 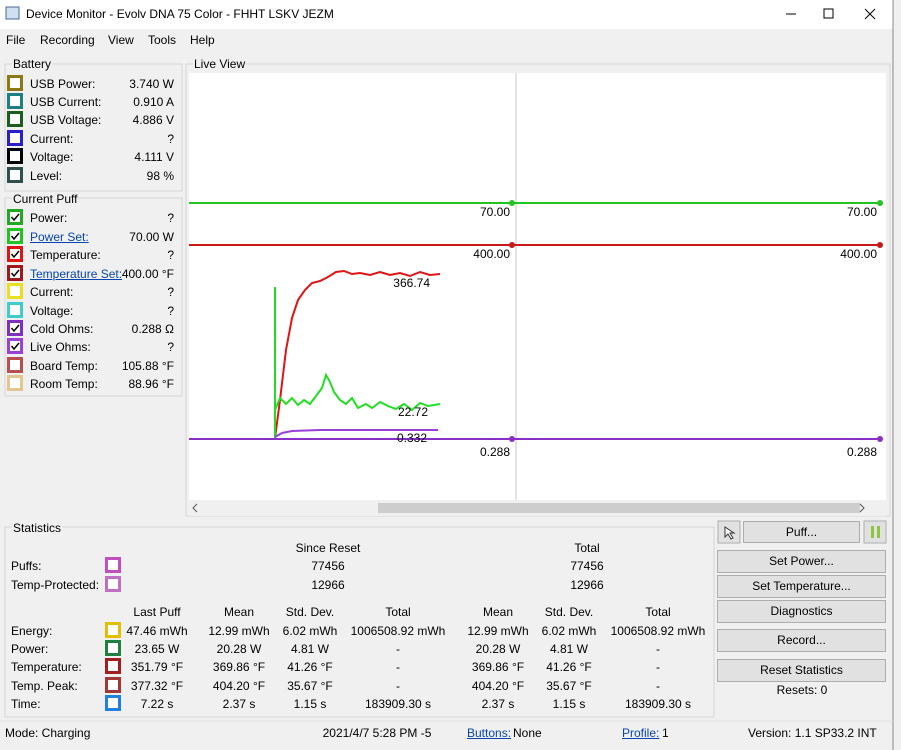 What do you see at coordinates (147, 274) in the screenshot?
I see `row-value: 400.00 °F` at bounding box center [147, 274].